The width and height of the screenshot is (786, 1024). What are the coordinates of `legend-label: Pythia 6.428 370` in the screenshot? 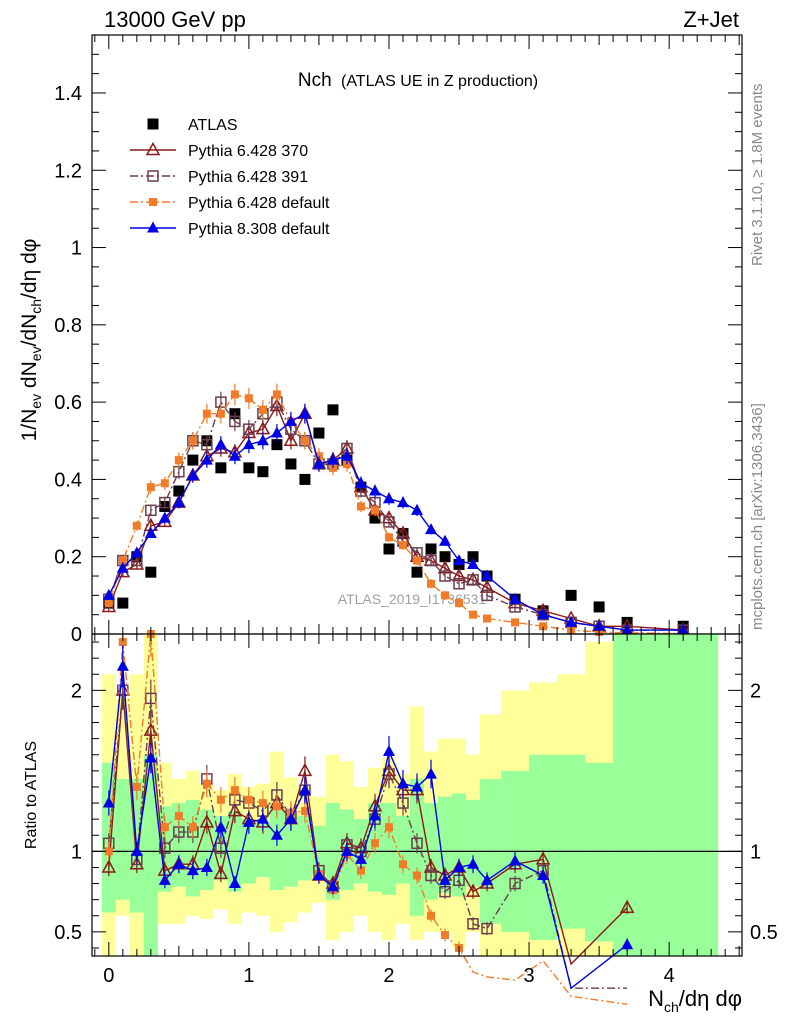 It's located at (248, 151).